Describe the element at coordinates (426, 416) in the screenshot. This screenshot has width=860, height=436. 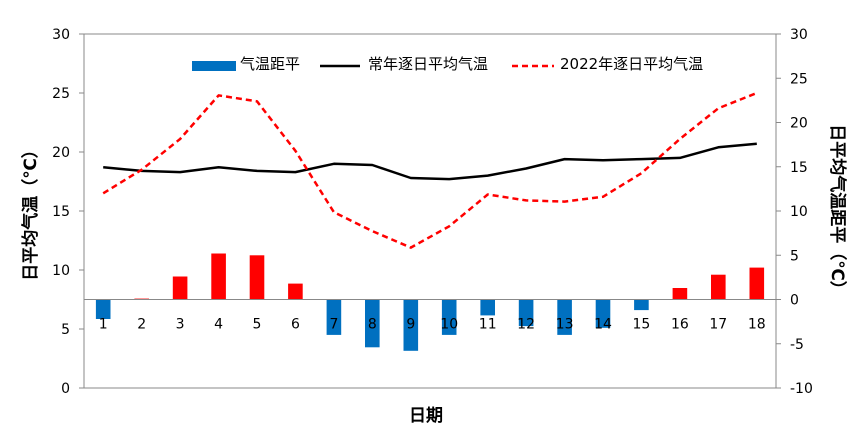
I see `x-axis-title: 日期` at that location.